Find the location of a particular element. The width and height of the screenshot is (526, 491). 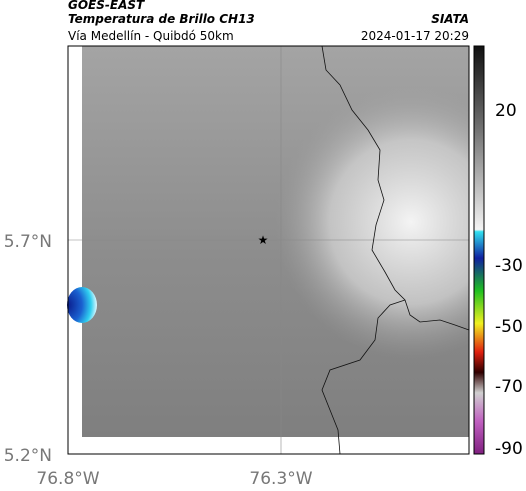

colorbar-label: -90 is located at coordinates (509, 449).